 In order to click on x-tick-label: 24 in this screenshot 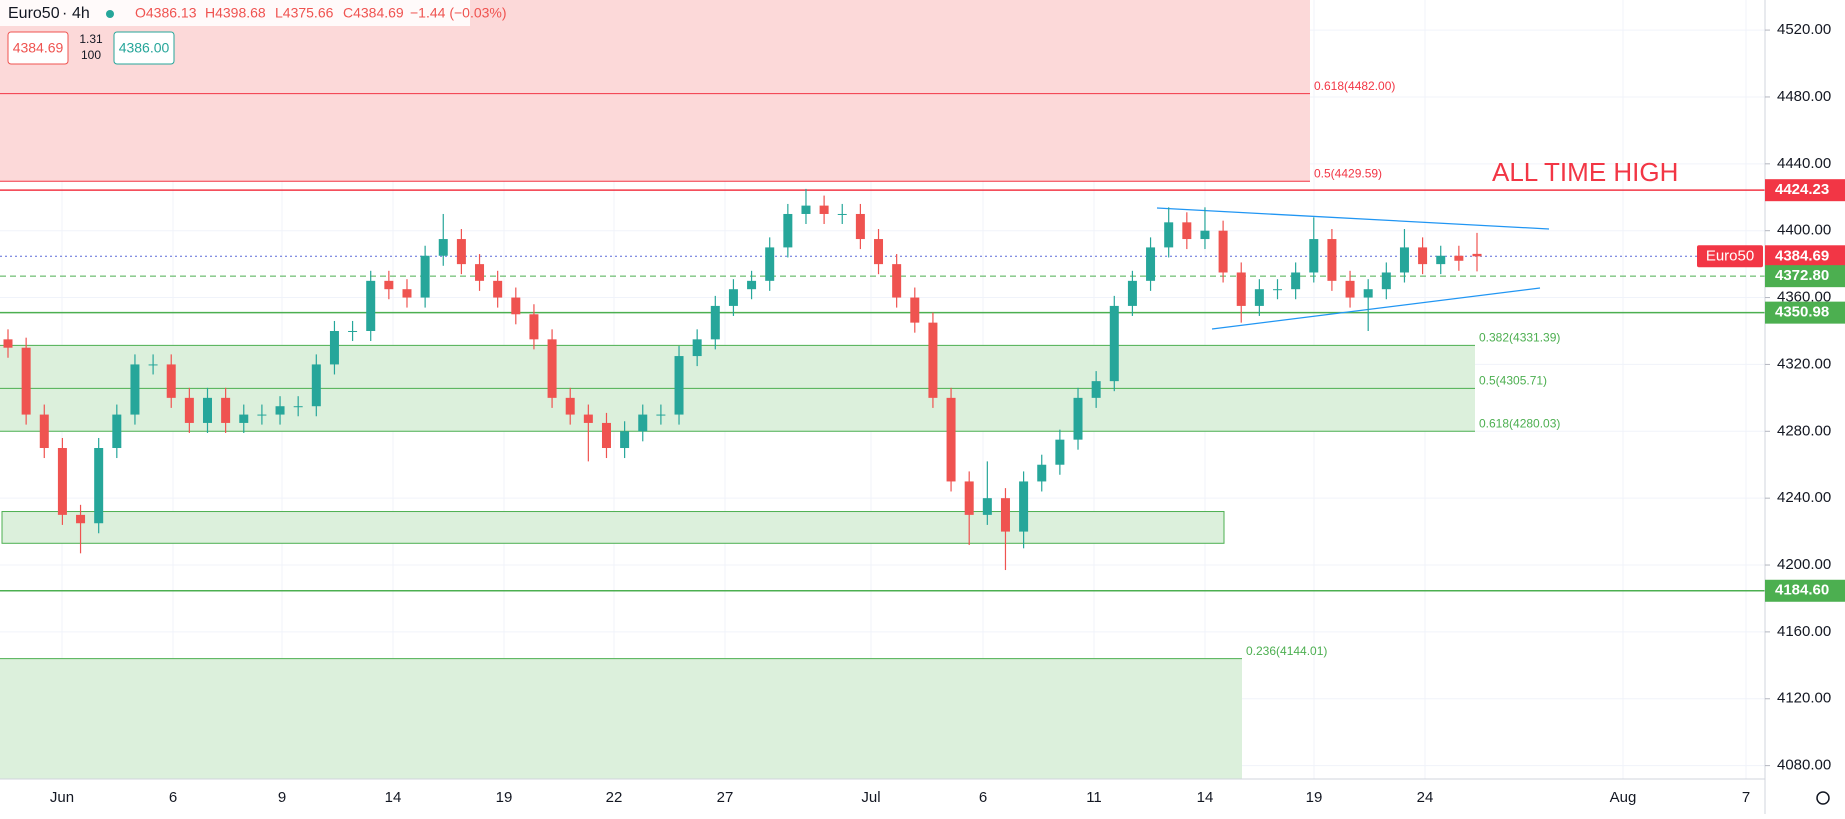, I will do `click(1425, 797)`.